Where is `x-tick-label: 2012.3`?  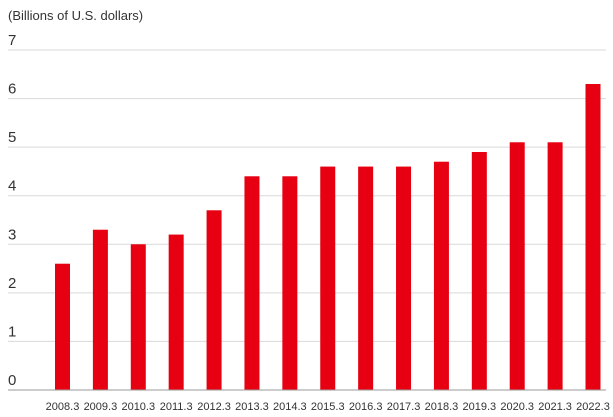
x-tick-label: 2012.3 is located at coordinates (214, 407).